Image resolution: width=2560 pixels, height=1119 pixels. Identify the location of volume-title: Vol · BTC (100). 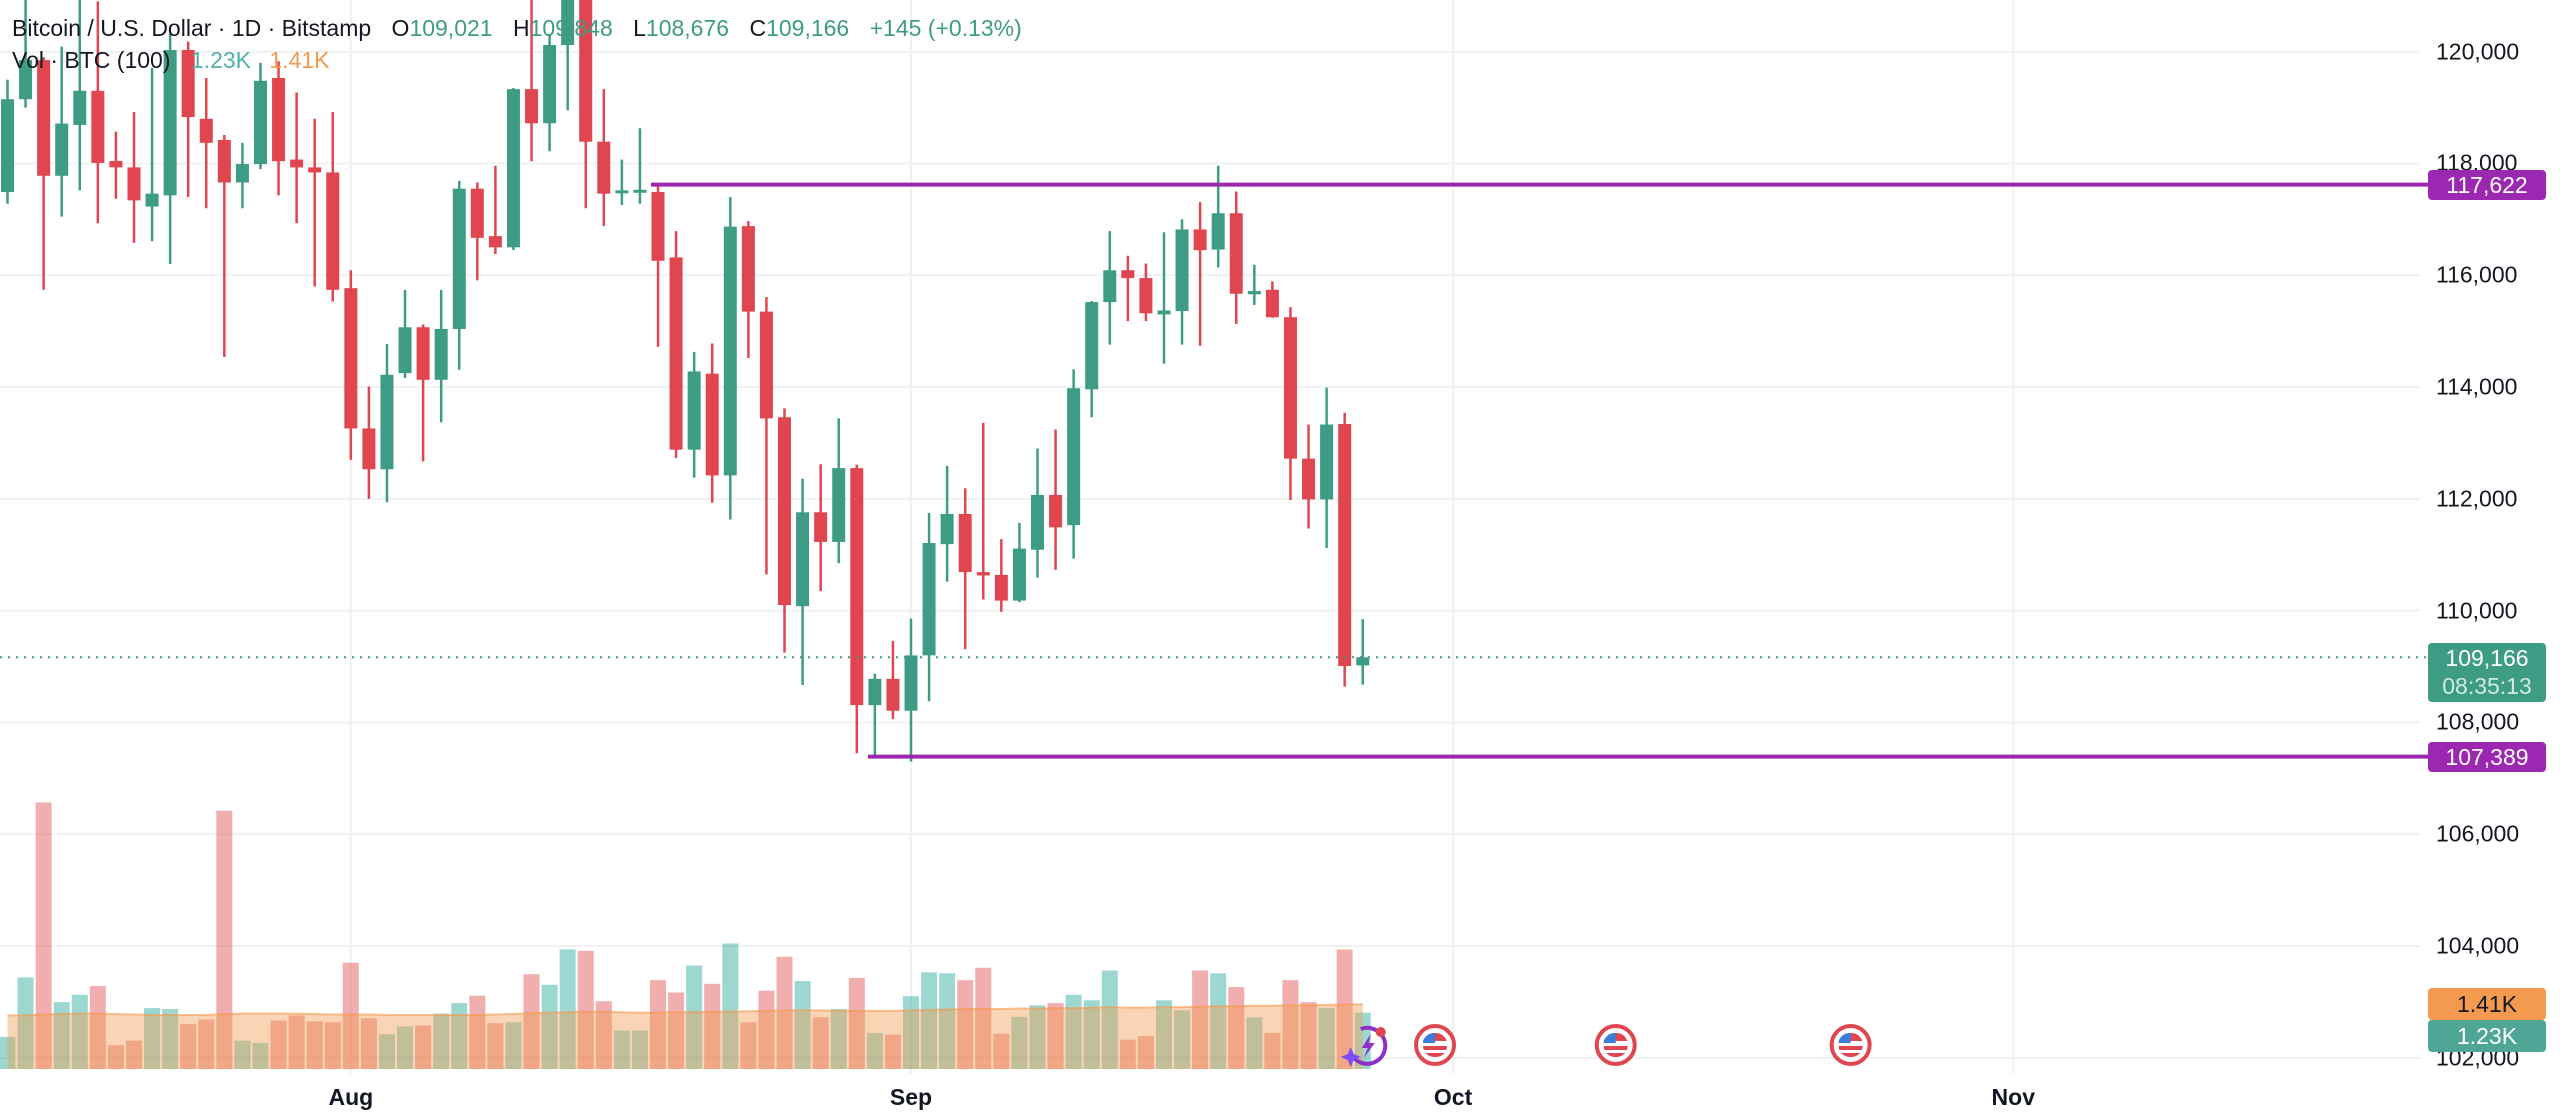
(91, 60).